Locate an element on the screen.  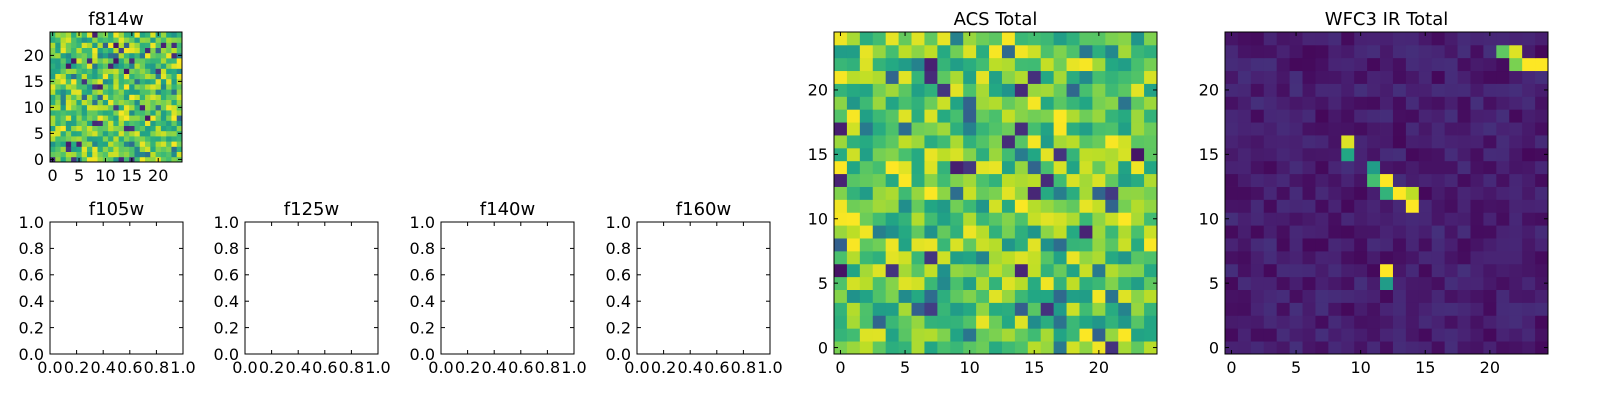
x-tick-label: 20 is located at coordinates (1099, 367).